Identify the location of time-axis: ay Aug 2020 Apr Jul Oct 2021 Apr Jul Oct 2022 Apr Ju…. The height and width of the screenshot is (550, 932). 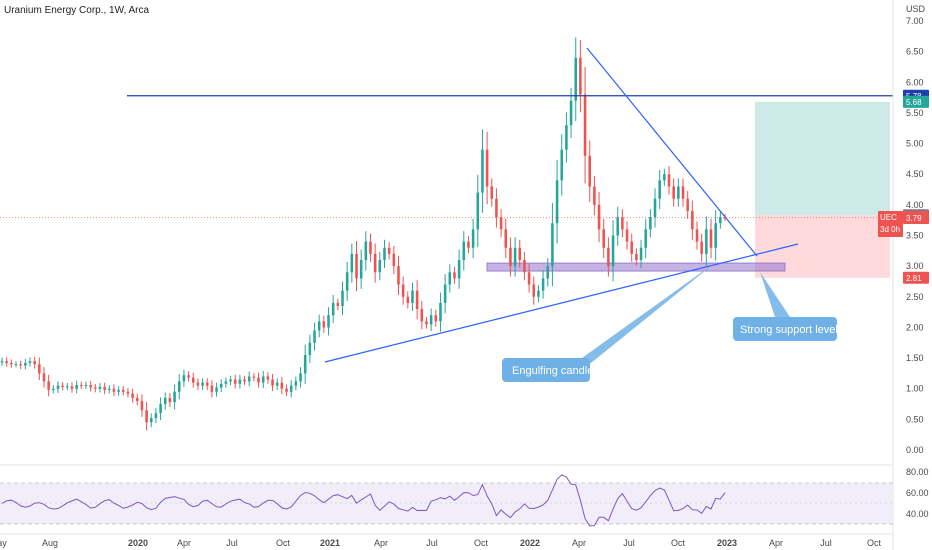
(446, 540).